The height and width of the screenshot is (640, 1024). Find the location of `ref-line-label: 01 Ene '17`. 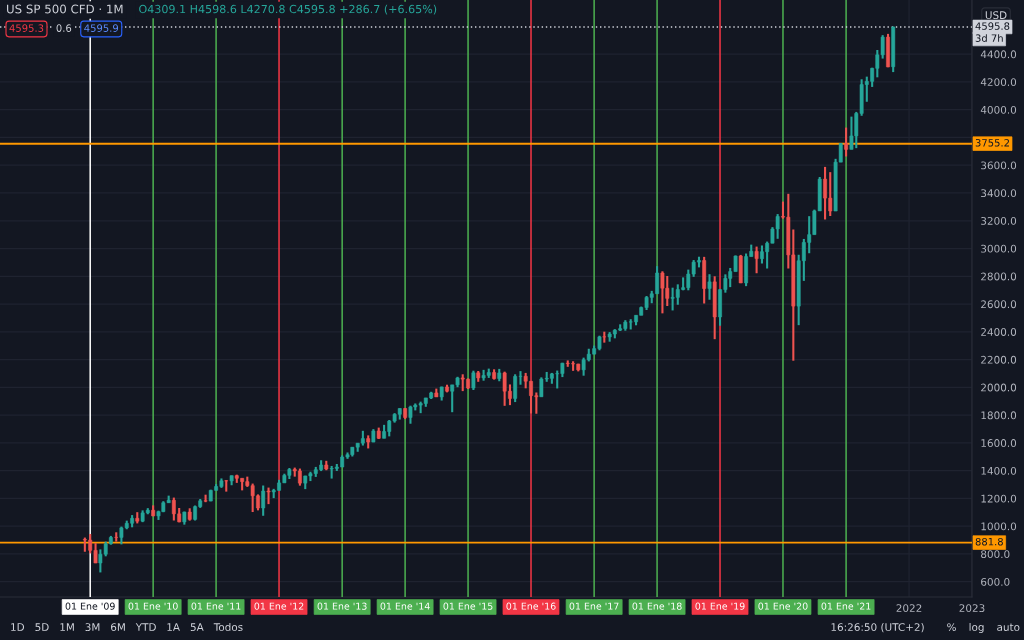

ref-line-label: 01 Ene '17 is located at coordinates (594, 606).